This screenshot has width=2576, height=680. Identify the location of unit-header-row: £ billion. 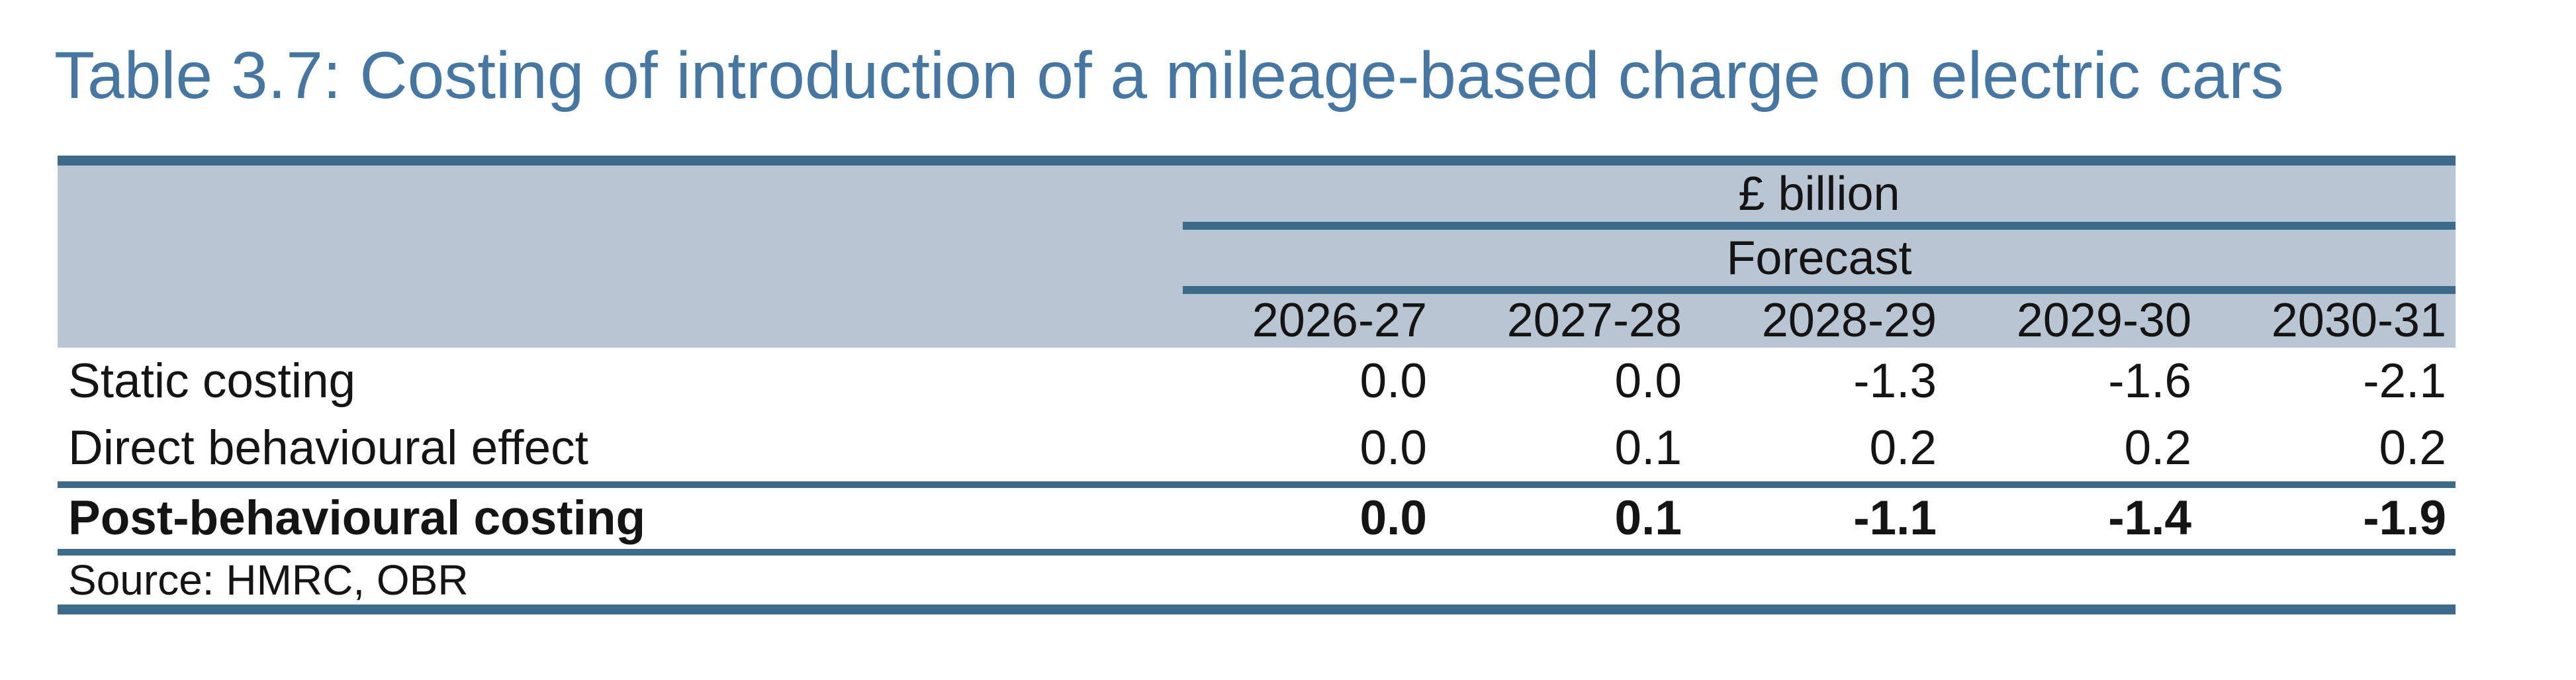
(1257, 198).